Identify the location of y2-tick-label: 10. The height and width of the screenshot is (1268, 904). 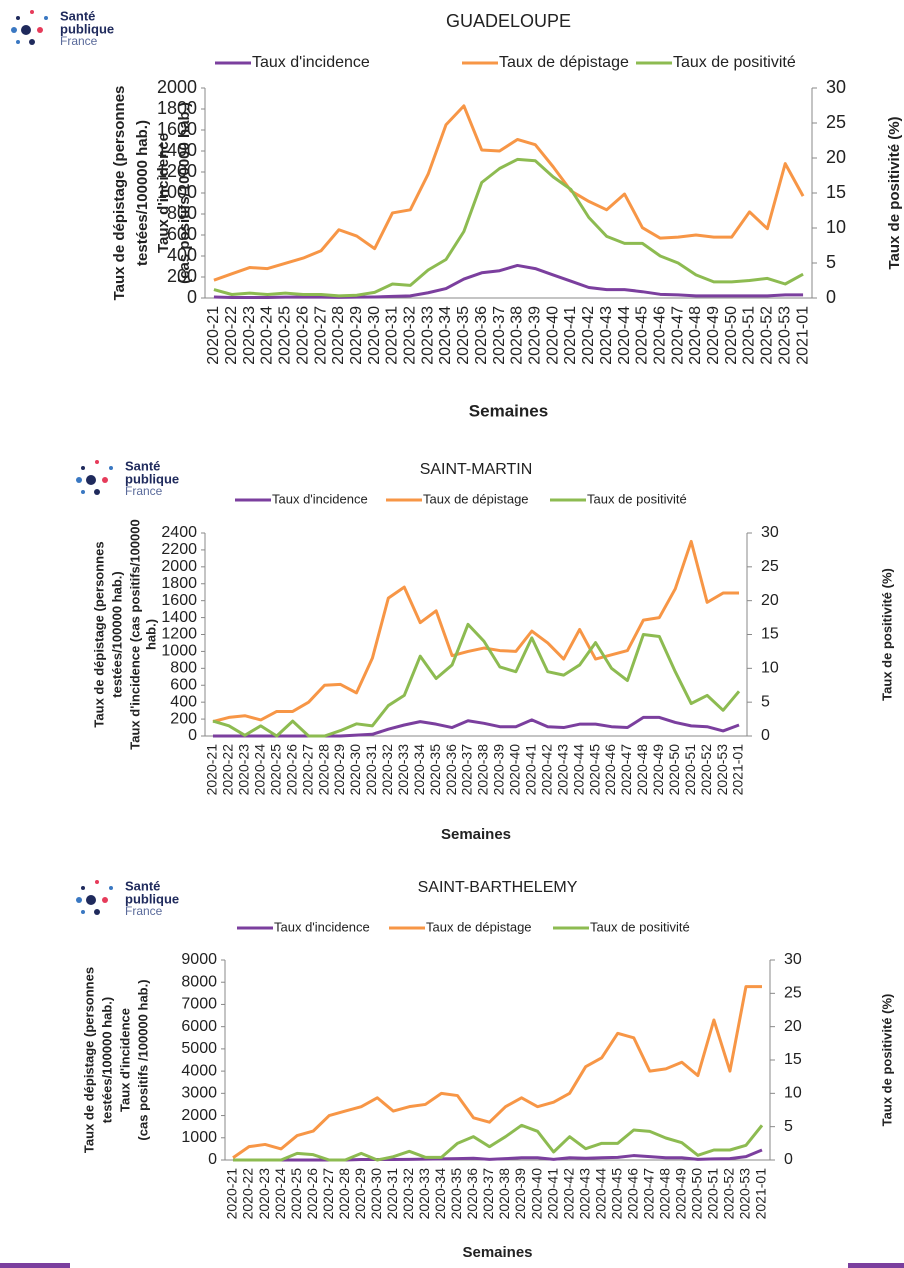
(836, 227).